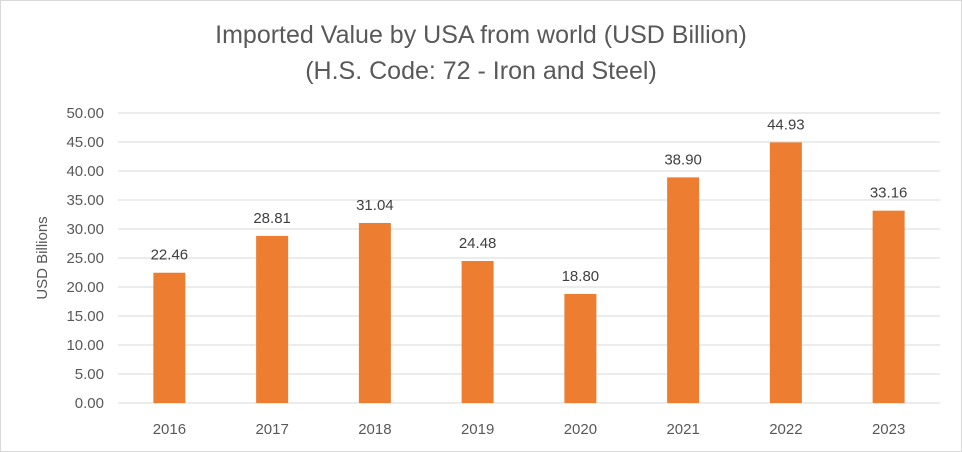  I want to click on y-axis-label: USD Billions, so click(42, 257).